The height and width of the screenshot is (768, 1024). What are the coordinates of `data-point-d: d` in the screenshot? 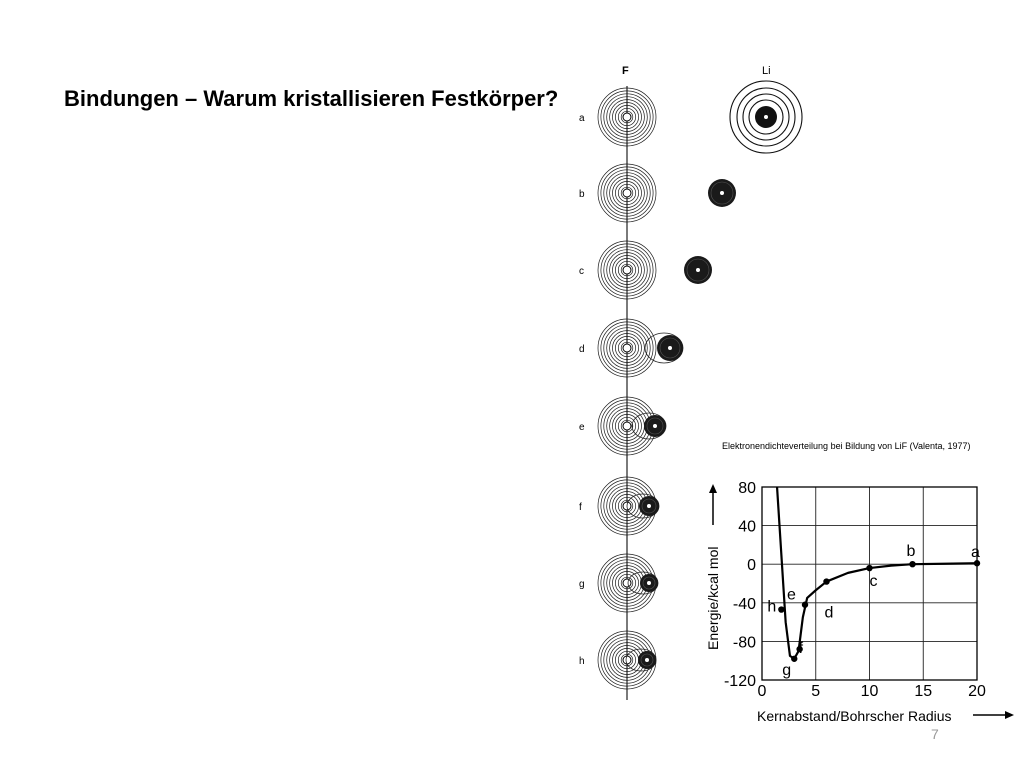 It's located at (828, 600).